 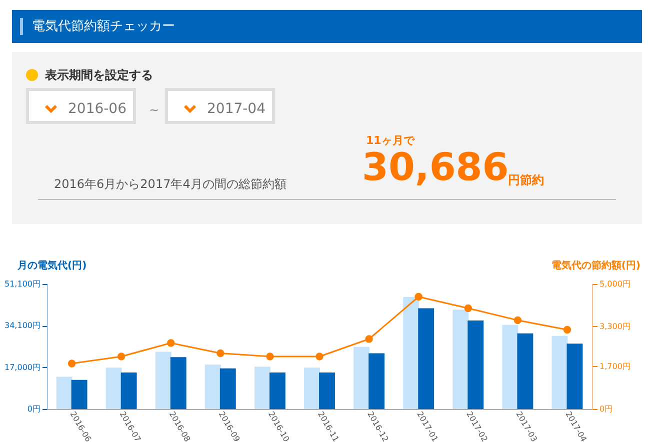 I want to click on y2-tick-label: 5,000円, so click(x=615, y=284).